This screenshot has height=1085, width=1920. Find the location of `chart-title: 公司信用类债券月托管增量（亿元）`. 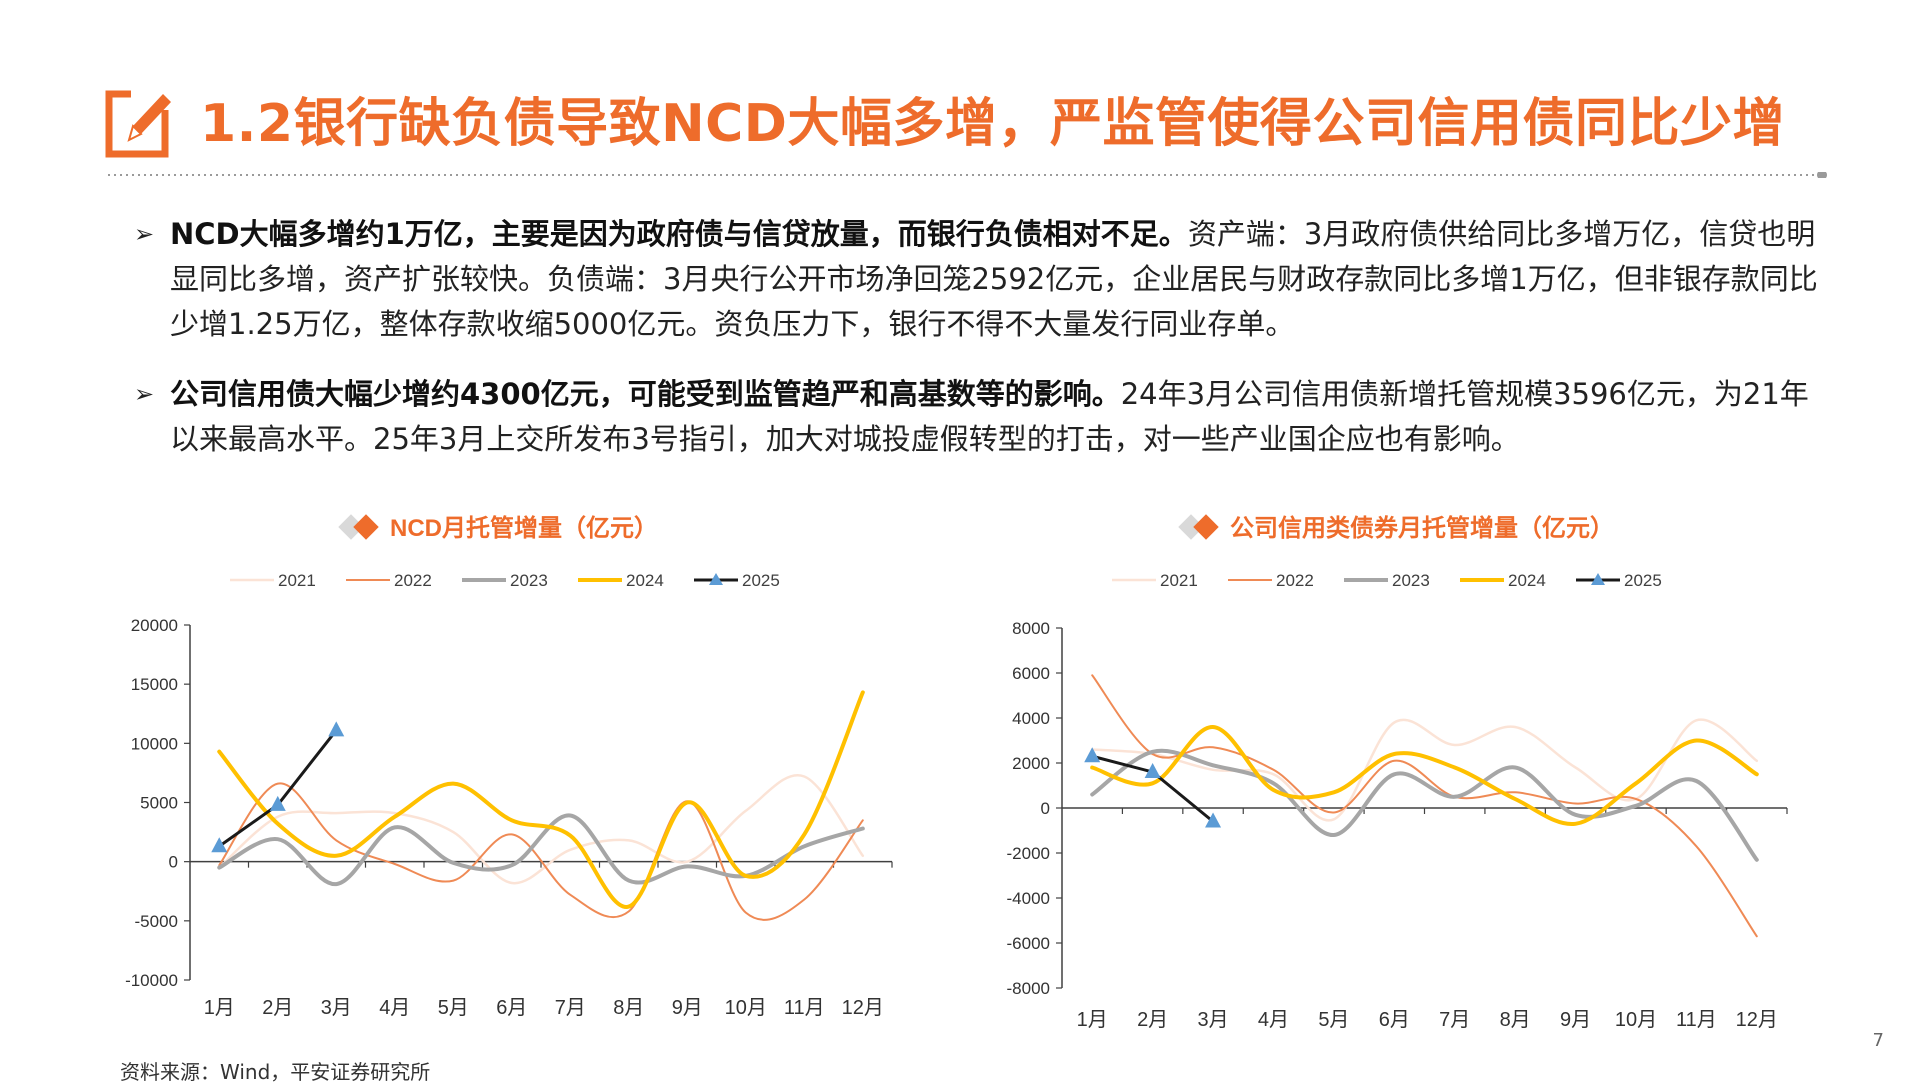

chart-title: 公司信用类债券月托管增量（亿元） is located at coordinates (1422, 528).